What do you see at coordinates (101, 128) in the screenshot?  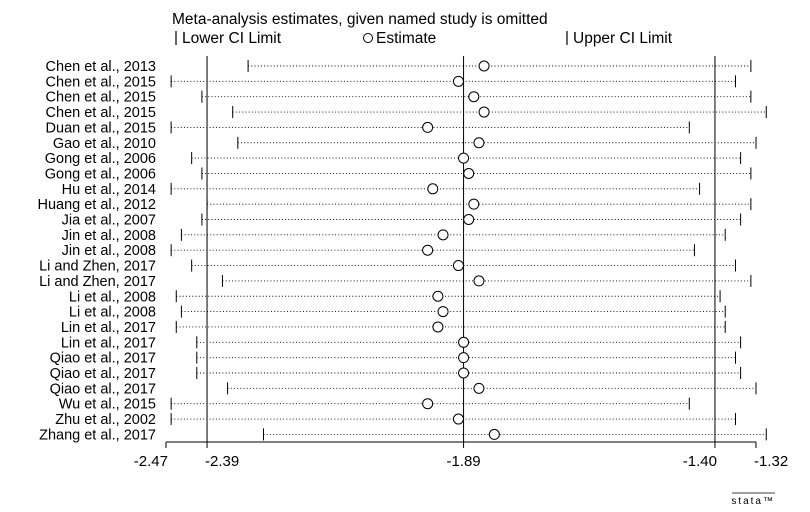 I see `study-label: Duan et al., 2015` at bounding box center [101, 128].